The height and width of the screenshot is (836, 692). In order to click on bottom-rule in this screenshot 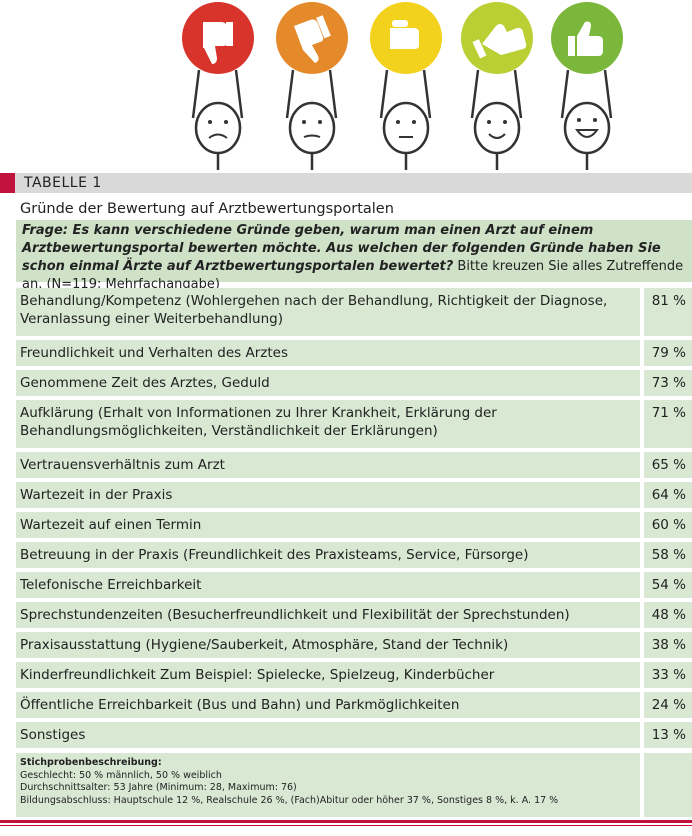, I will do `click(346, 821)`.